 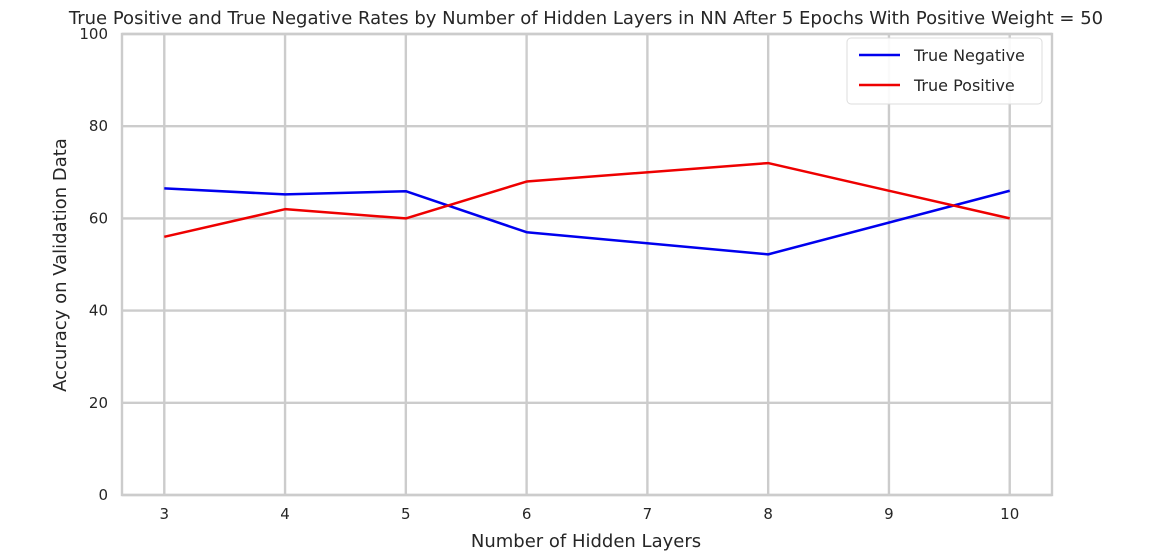 What do you see at coordinates (944, 71) in the screenshot?
I see `legend: True Negative True Positive` at bounding box center [944, 71].